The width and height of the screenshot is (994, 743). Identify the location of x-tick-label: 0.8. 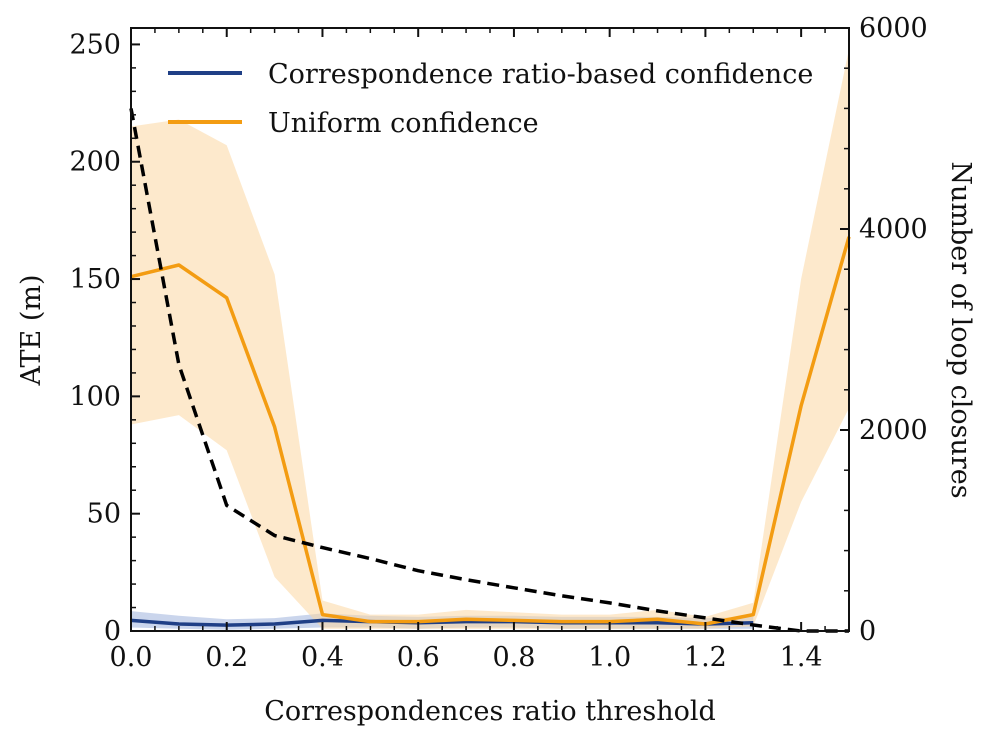
(513, 657).